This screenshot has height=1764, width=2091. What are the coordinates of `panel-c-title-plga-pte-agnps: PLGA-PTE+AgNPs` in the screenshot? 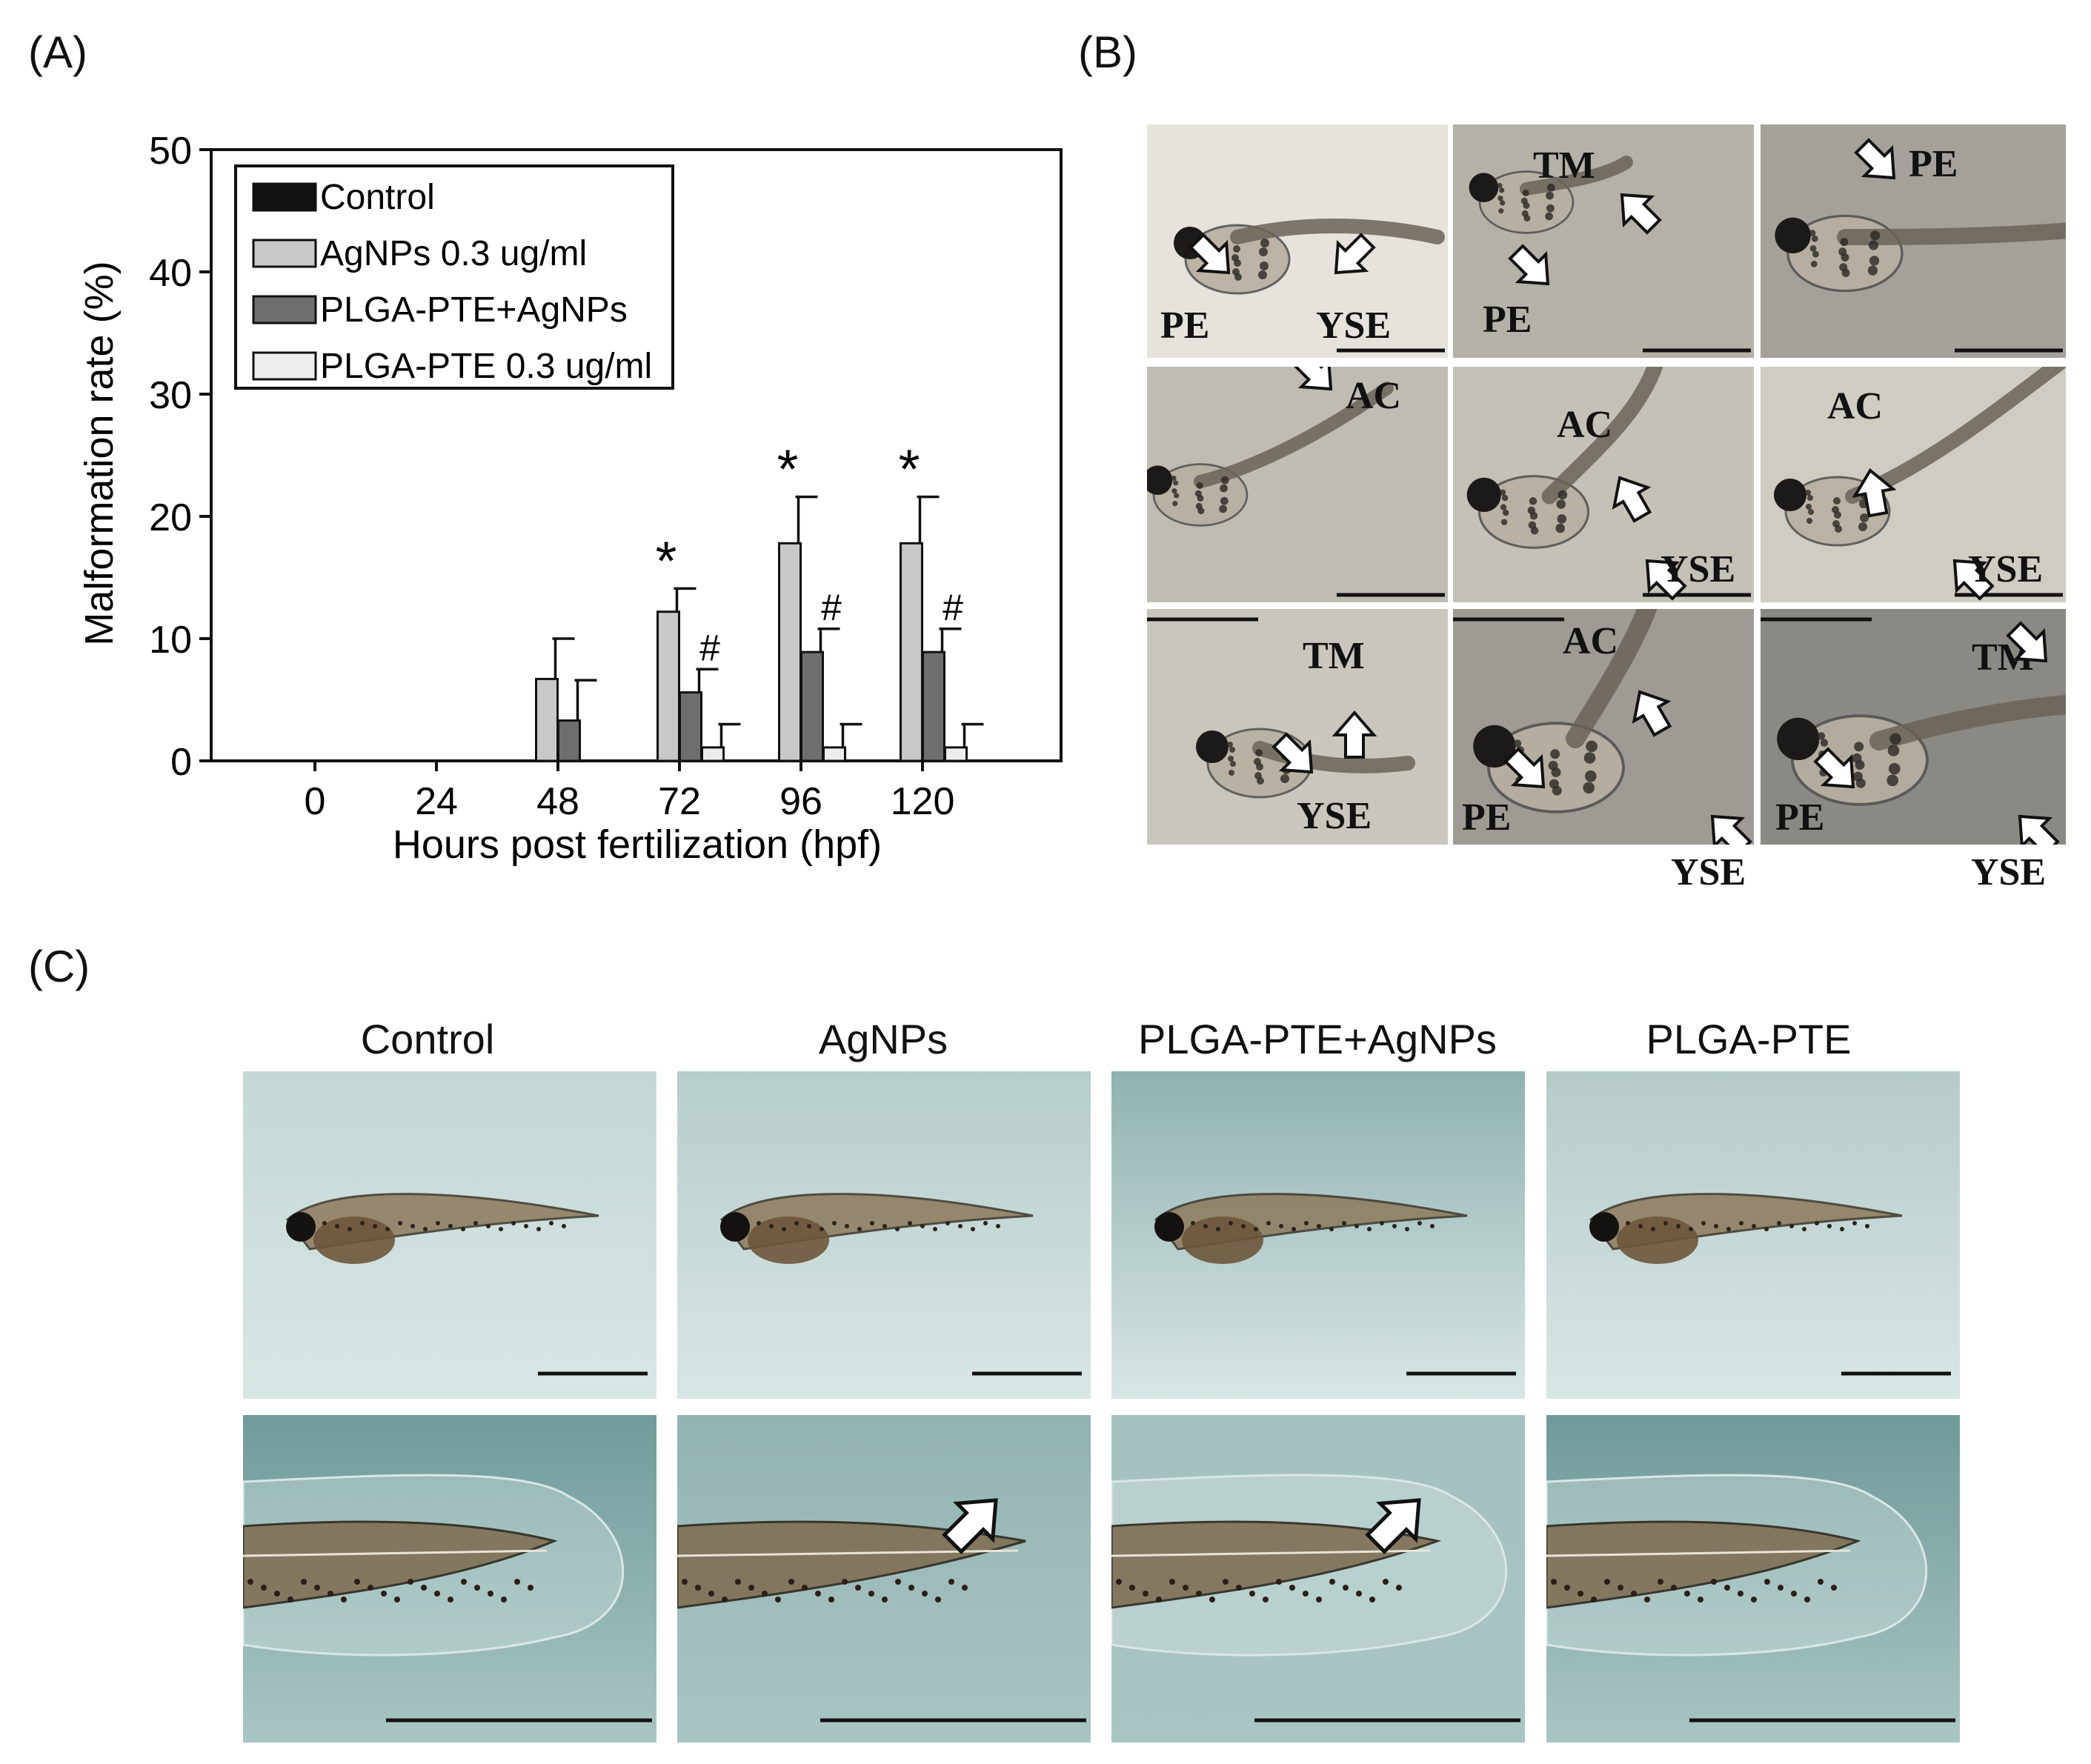 It's located at (1317, 1039).